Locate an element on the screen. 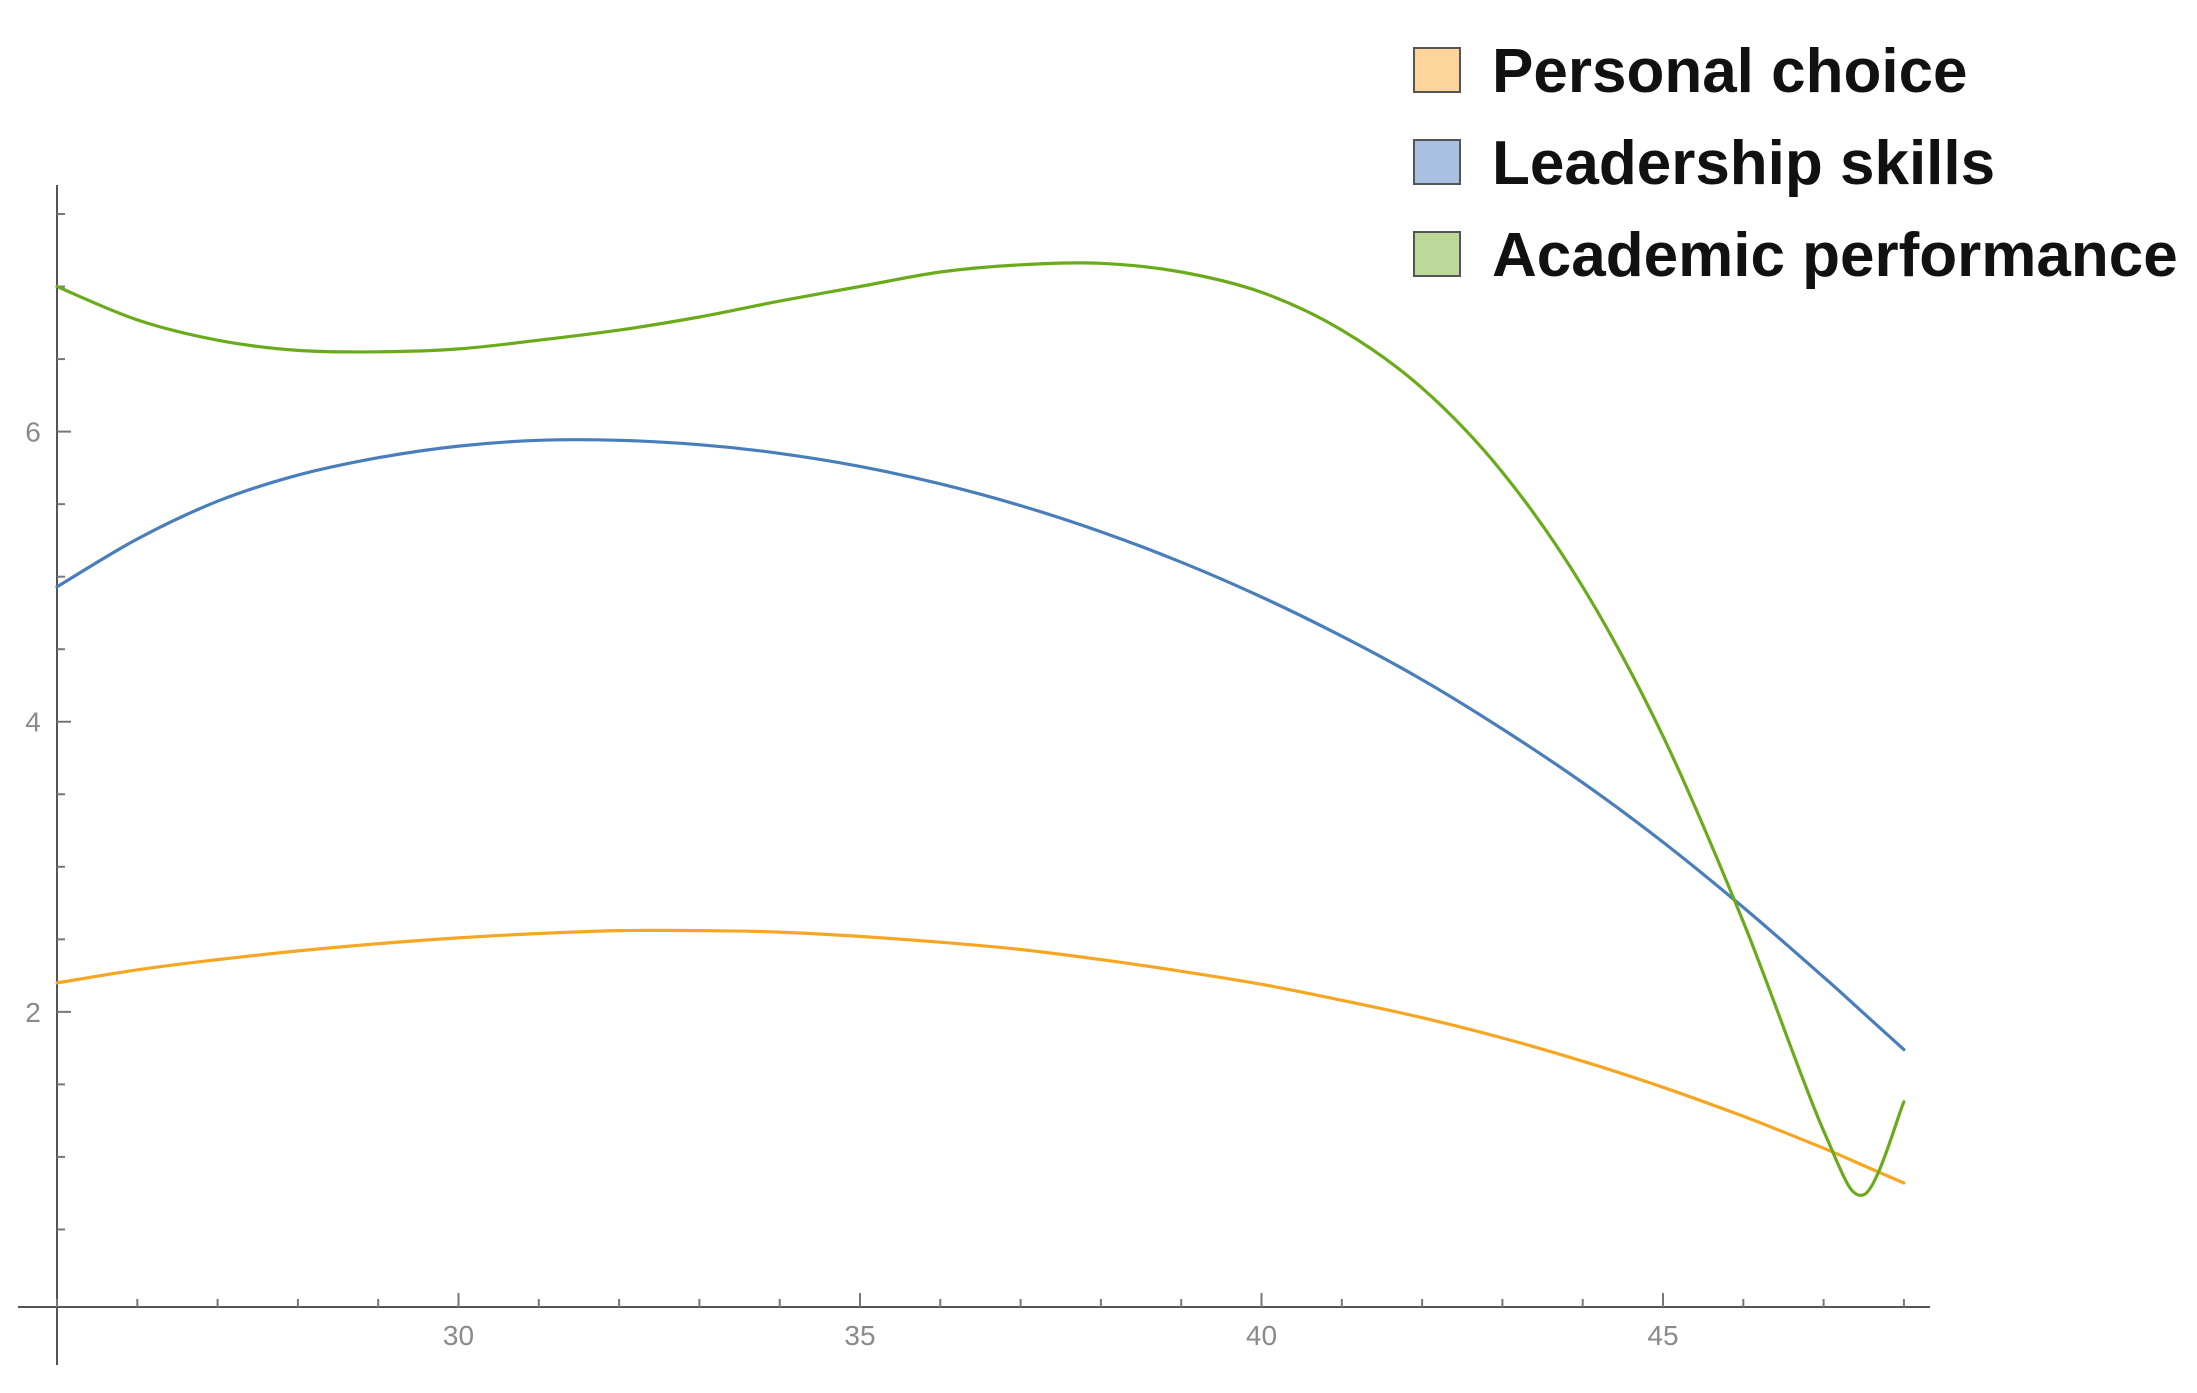  legend-label: Leadership skills is located at coordinates (1743, 163).